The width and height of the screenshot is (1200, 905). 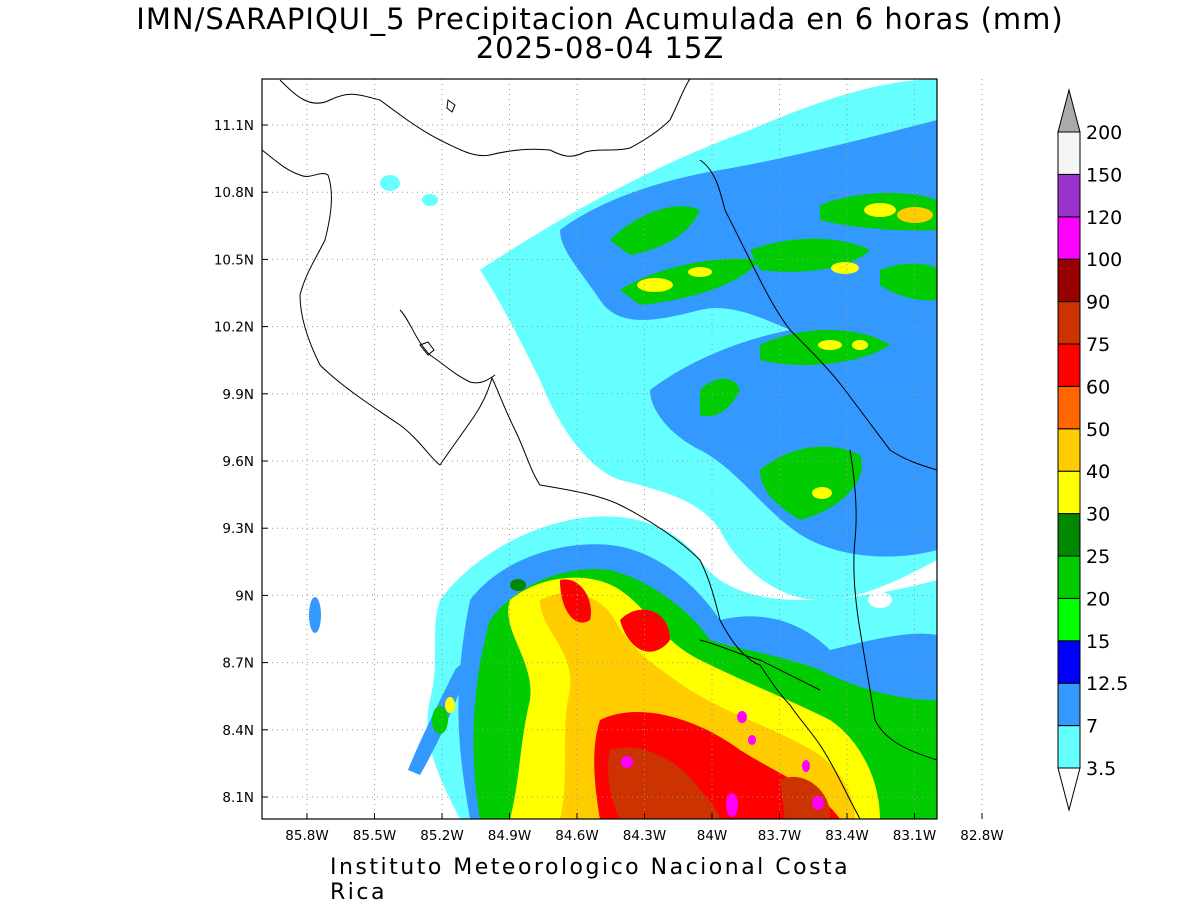 What do you see at coordinates (981, 836) in the screenshot?
I see `lon-tick-label: 82.8W` at bounding box center [981, 836].